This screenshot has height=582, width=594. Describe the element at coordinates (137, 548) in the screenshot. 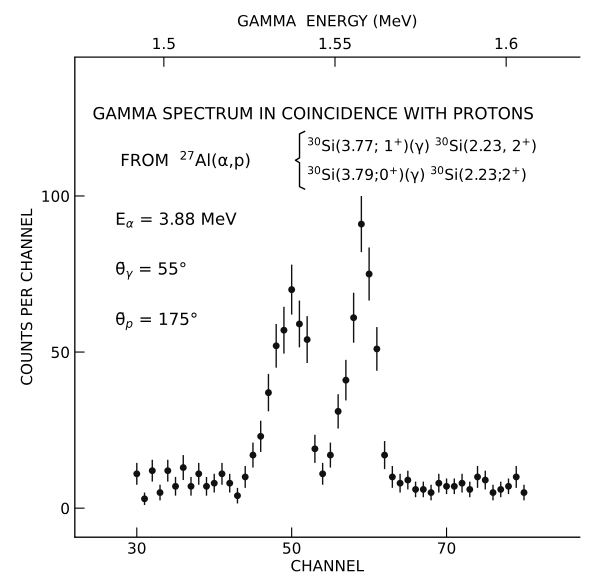

I see `x-tick-label: 30` at that location.